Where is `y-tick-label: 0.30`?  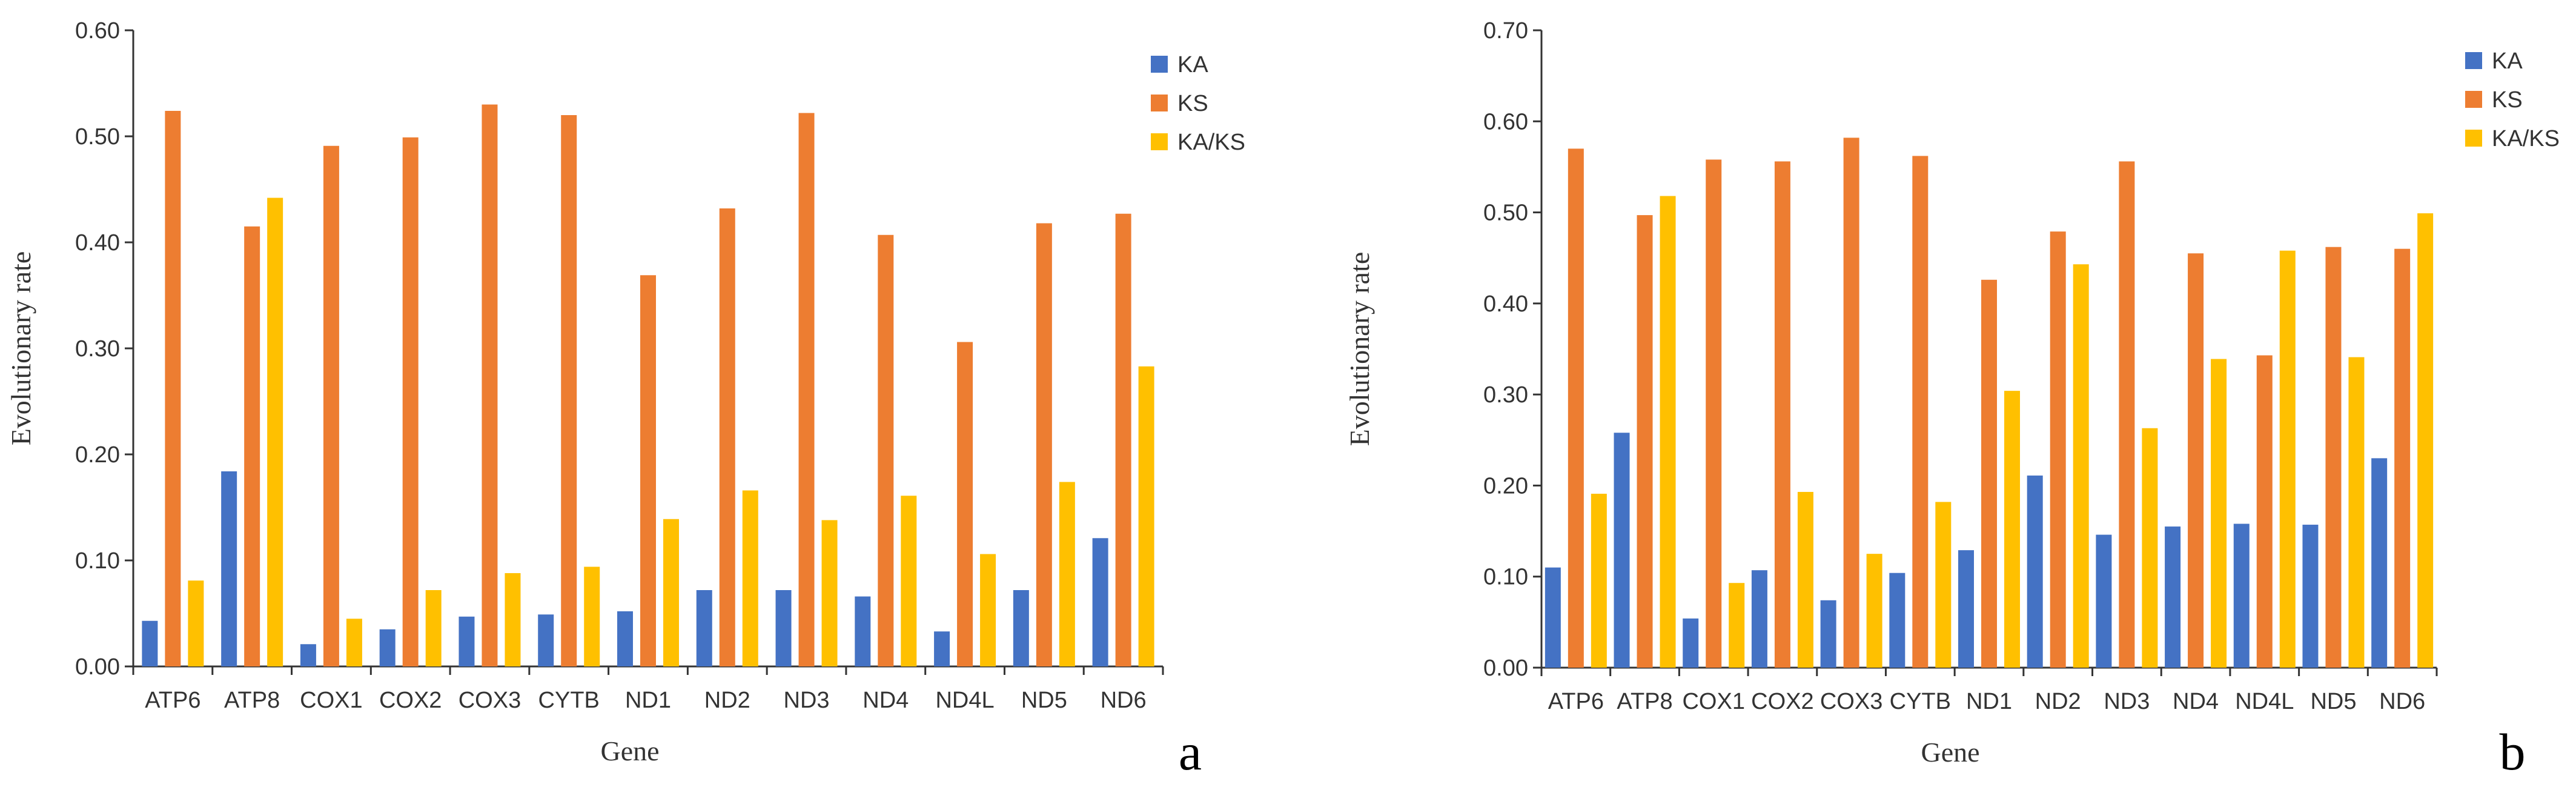 y-tick-label: 0.30 is located at coordinates (97, 349).